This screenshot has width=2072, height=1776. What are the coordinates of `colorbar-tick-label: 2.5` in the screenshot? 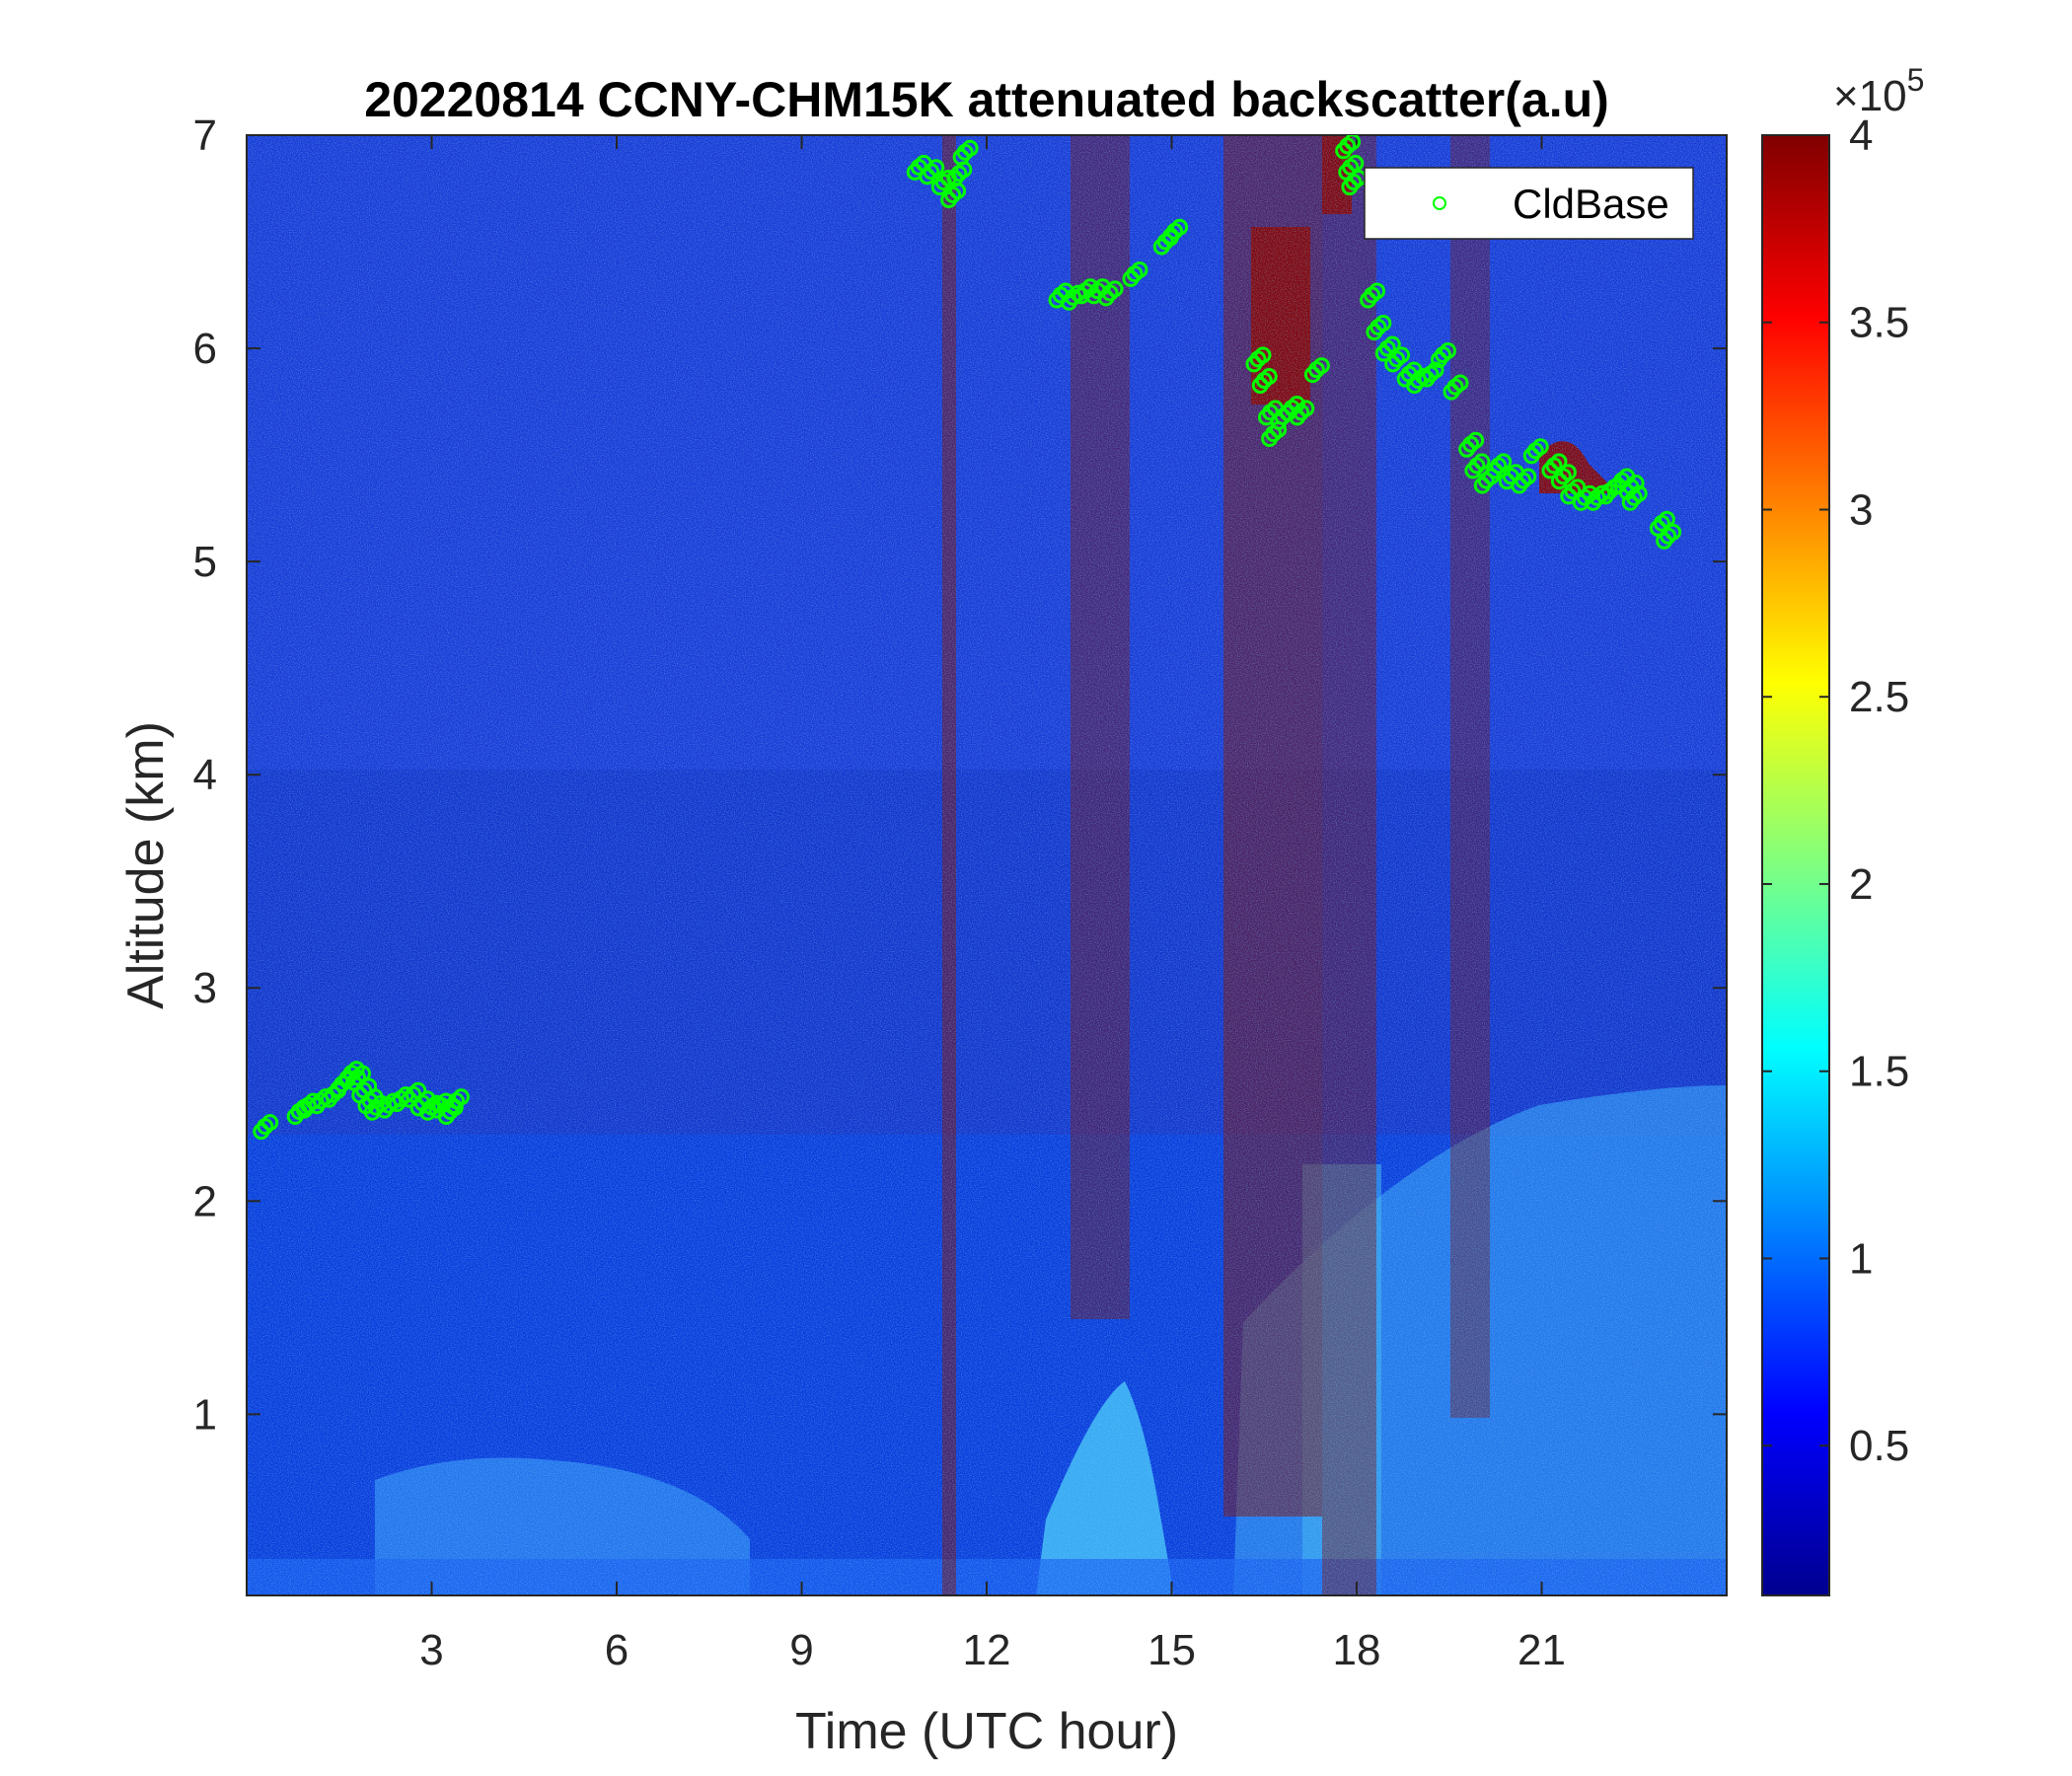 It's located at (1879, 697).